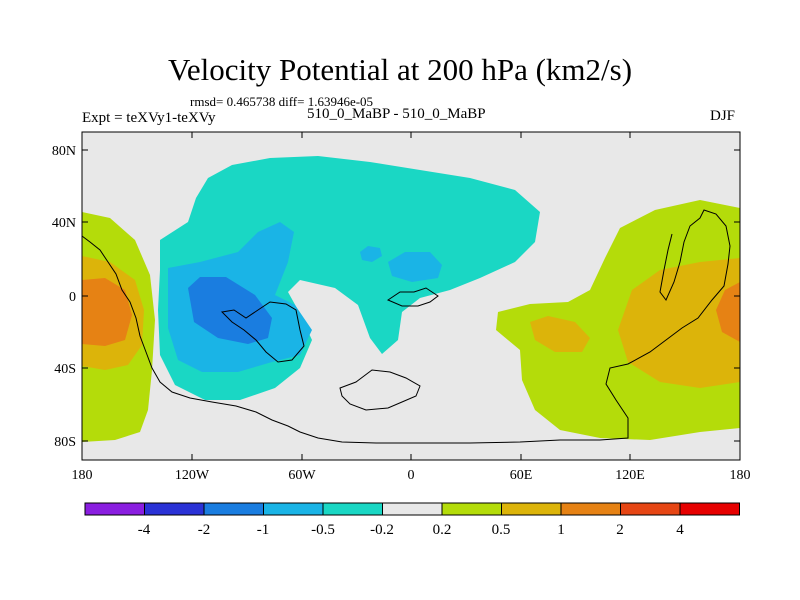 Image resolution: width=800 pixels, height=600 pixels. Describe the element at coordinates (65, 442) in the screenshot. I see `lat-tick-label: 80S` at that location.